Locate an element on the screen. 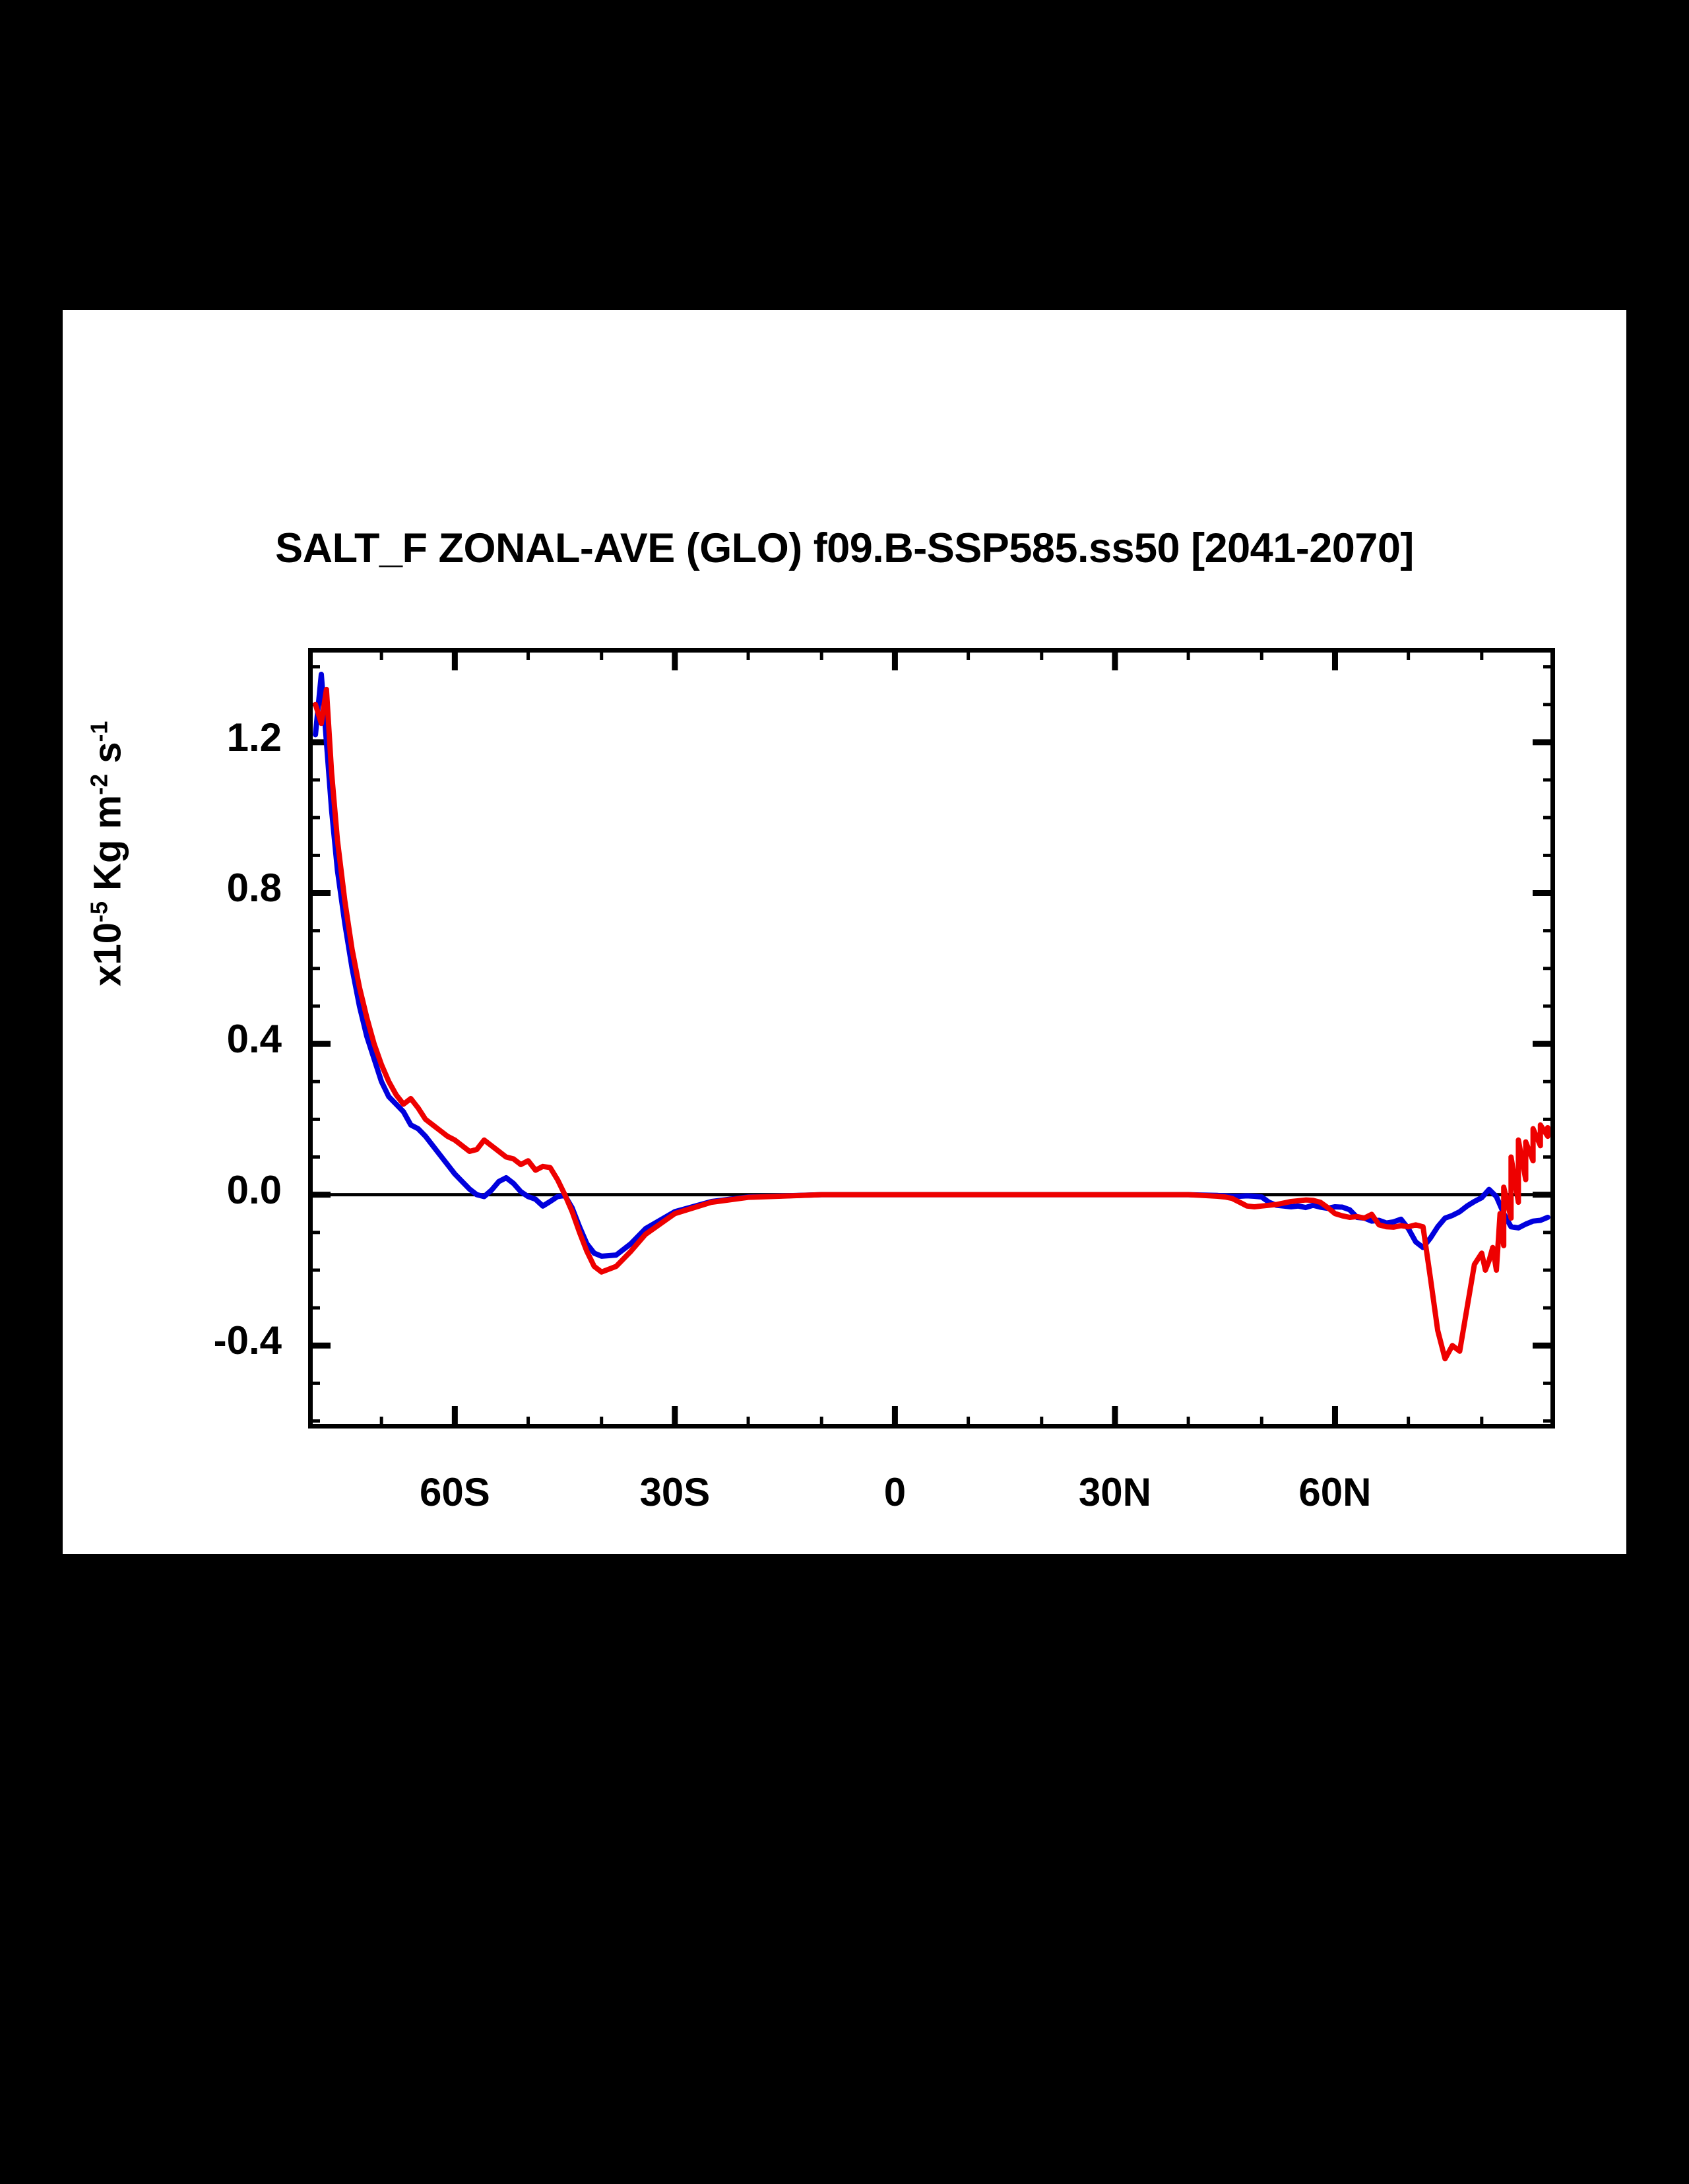 This screenshot has height=2184, width=1689. y-axis-label: x10-5 Kg m-2 s-1 is located at coordinates (107, 854).